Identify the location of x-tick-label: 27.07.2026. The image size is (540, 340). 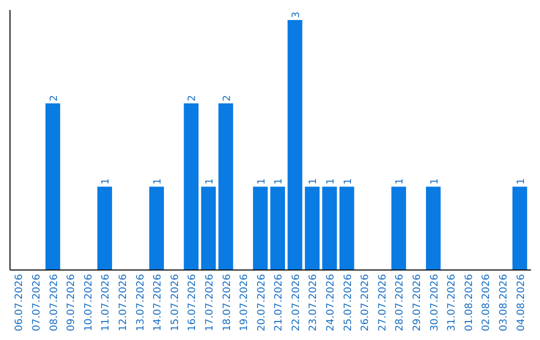
(382, 303).